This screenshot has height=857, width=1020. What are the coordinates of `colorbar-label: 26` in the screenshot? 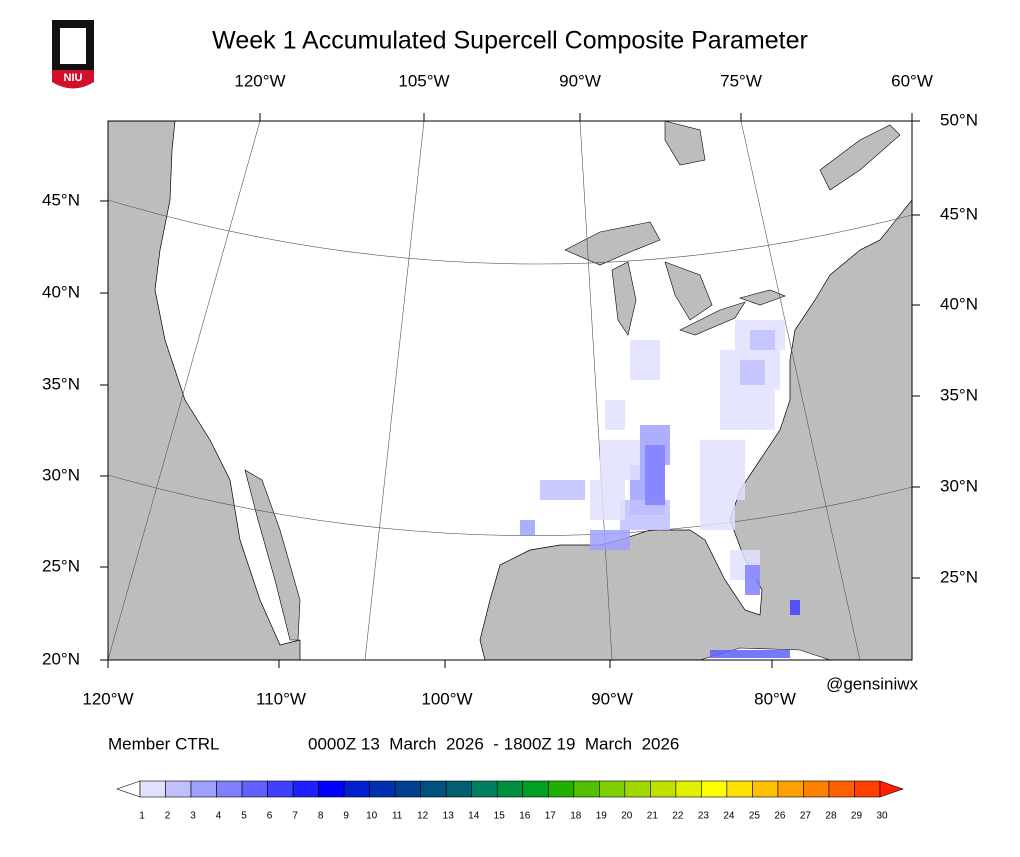 It's located at (780, 816).